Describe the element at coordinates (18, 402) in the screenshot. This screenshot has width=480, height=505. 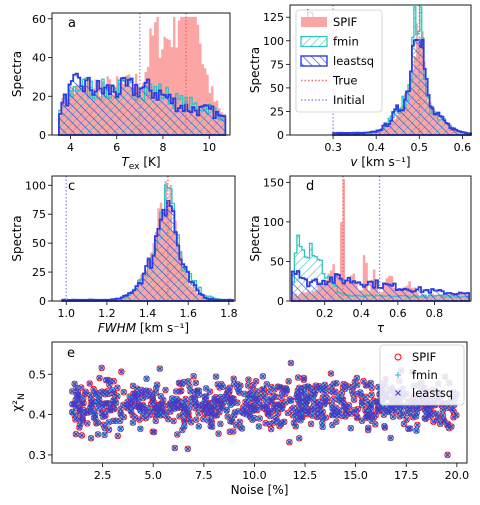
I see `y-axis-label: χ²N` at that location.